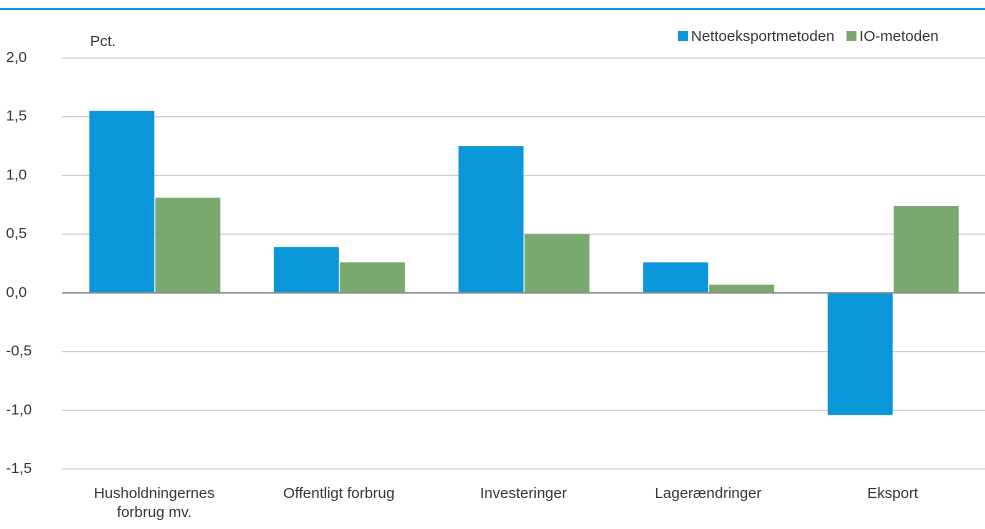 The width and height of the screenshot is (985, 529). Describe the element at coordinates (16, 233) in the screenshot. I see `y-tick-label: 0,5` at that location.